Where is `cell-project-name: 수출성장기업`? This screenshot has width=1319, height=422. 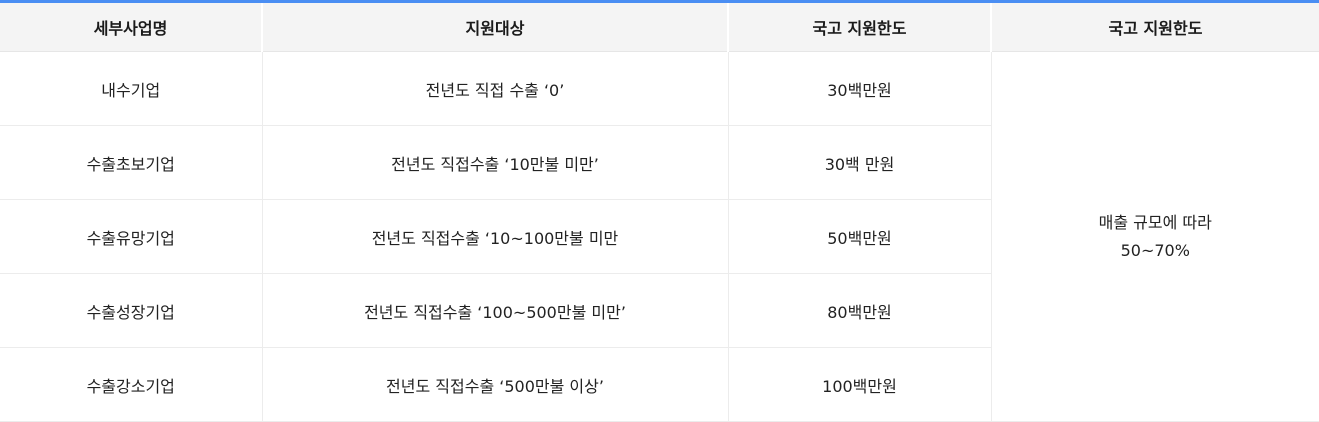
cell-project-name: 수출성장기업 is located at coordinates (131, 310).